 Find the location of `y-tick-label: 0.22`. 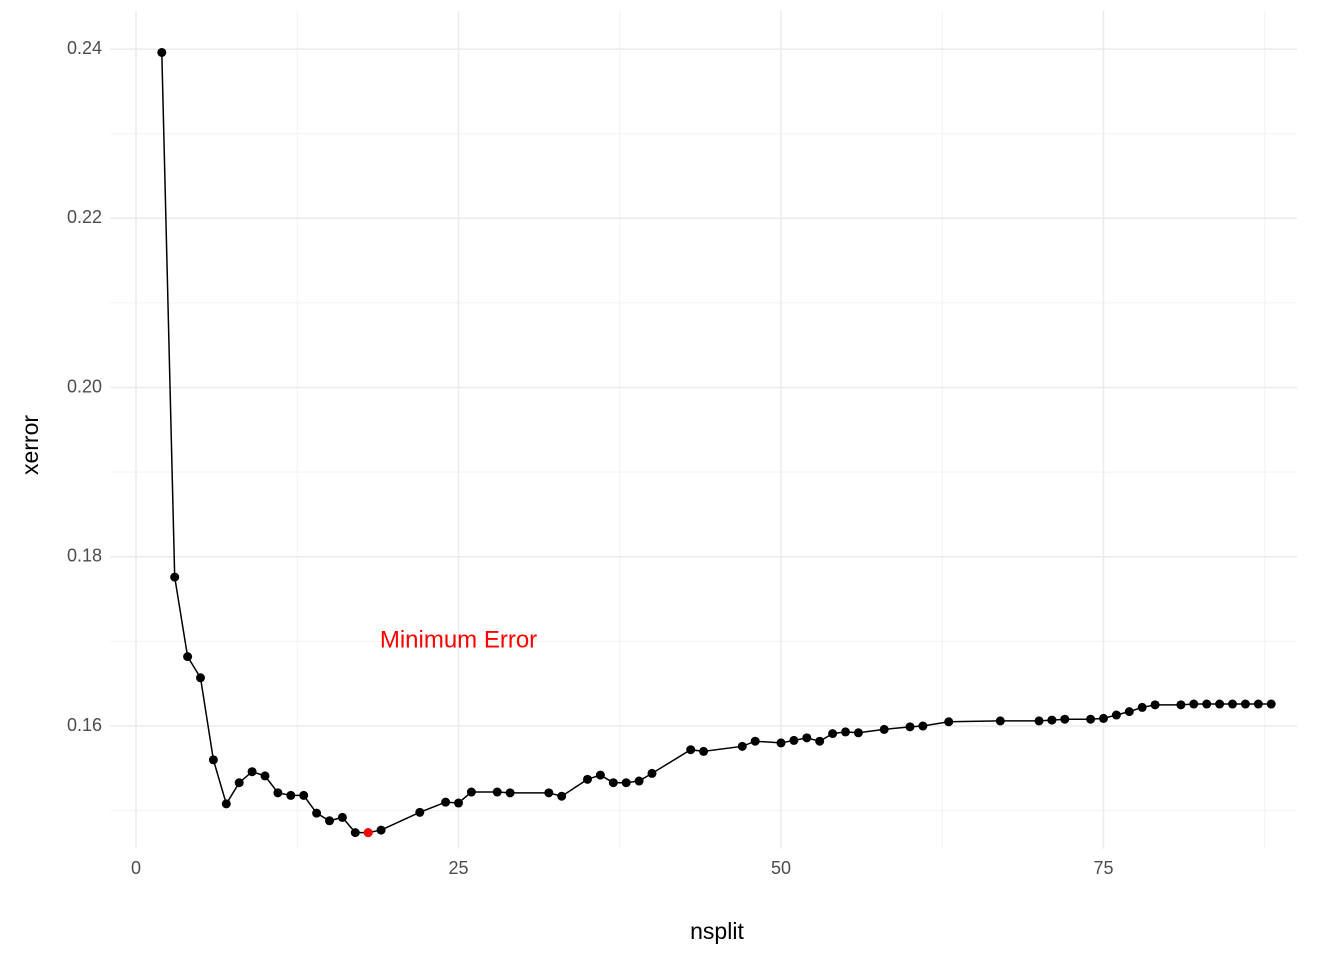

y-tick-label: 0.22 is located at coordinates (84, 217).